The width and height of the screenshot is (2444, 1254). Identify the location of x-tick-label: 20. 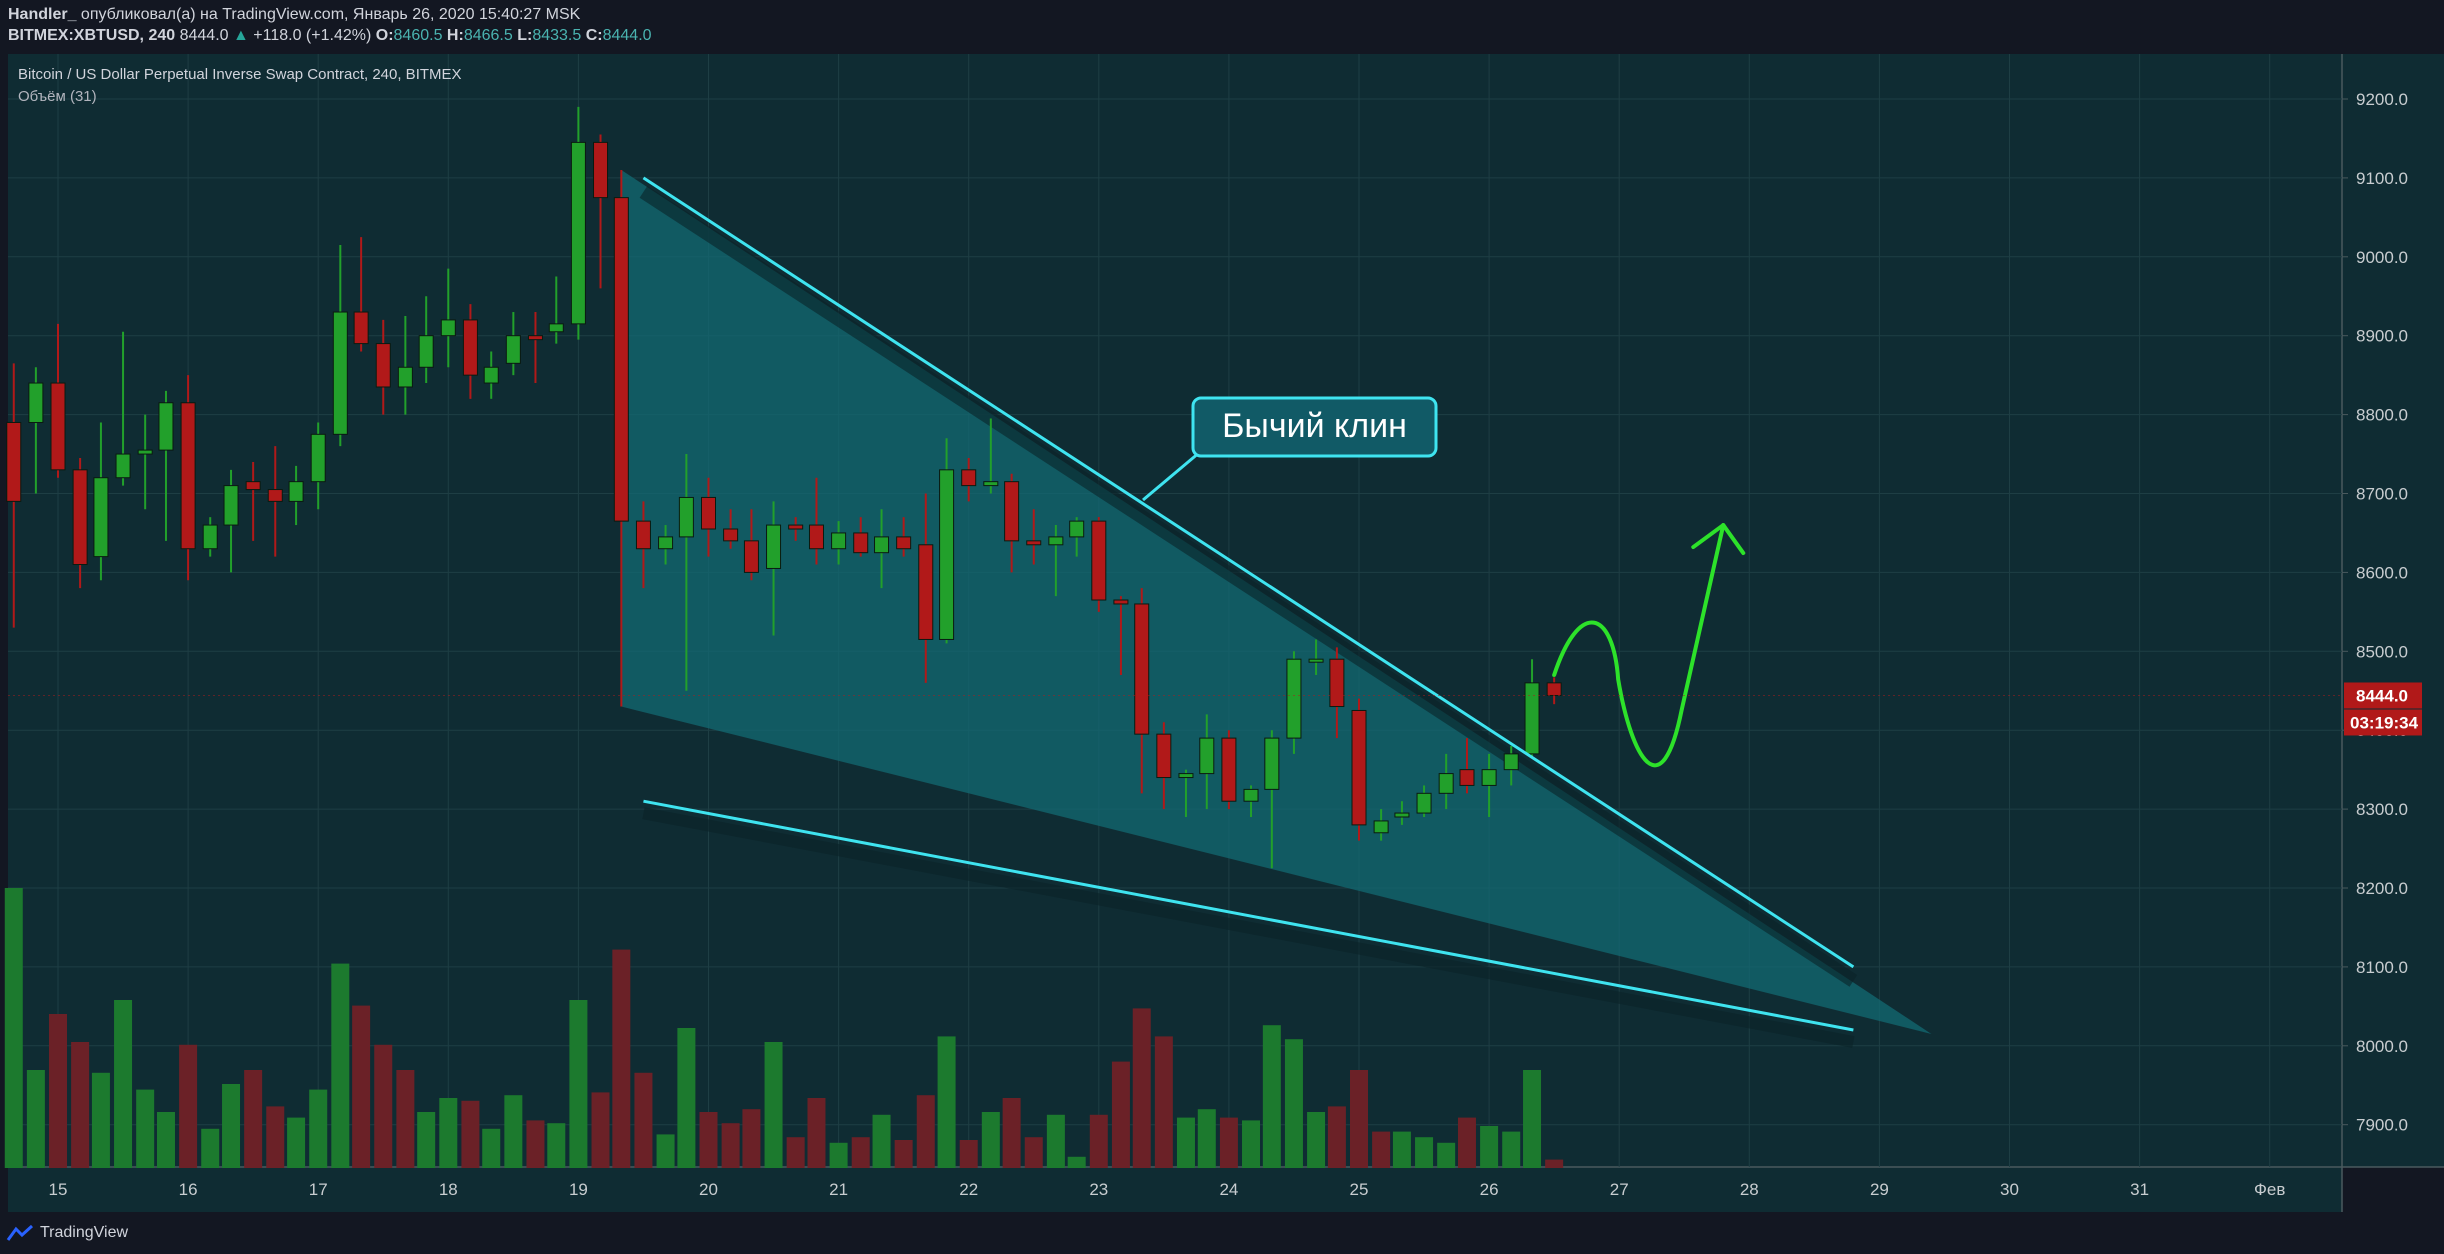
(708, 1189).